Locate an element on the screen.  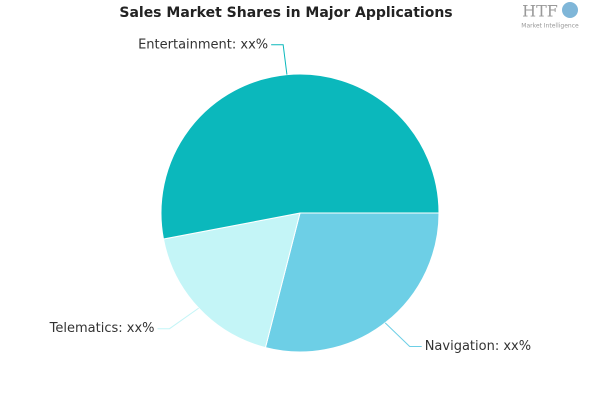
data-label: Navigation: xx% is located at coordinates (478, 346).